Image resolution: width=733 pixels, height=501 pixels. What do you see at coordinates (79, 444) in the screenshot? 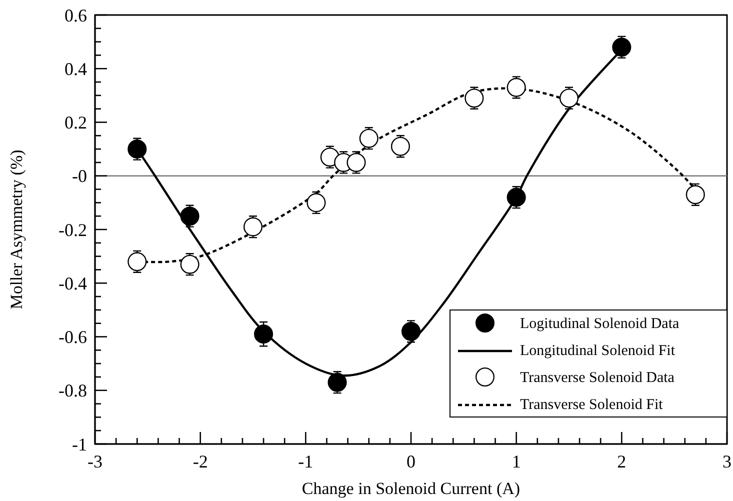
I see `y-tick-label: -1` at bounding box center [79, 444].